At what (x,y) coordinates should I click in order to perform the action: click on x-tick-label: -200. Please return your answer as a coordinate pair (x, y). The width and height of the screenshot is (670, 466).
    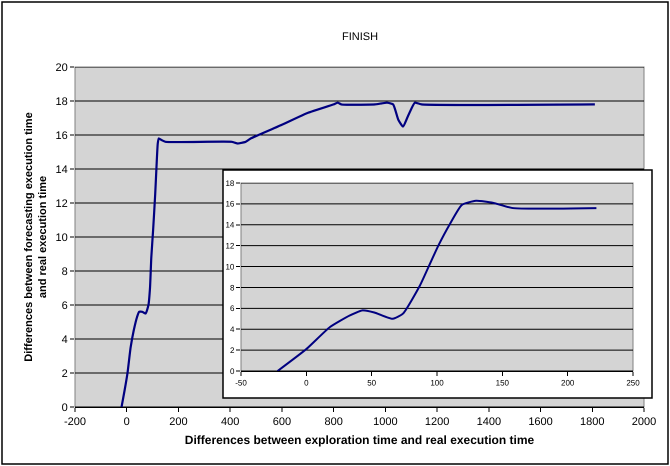
    Looking at the image, I should click on (75, 422).